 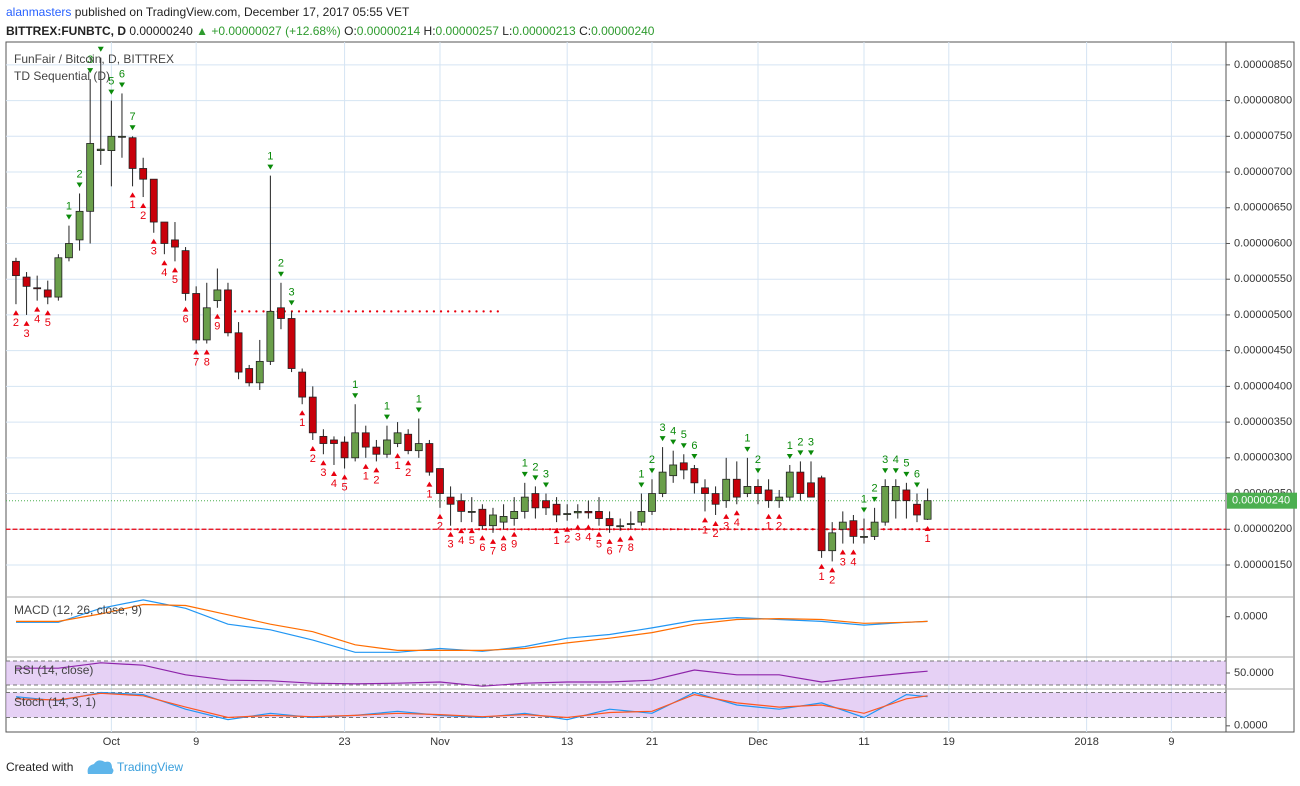 I want to click on y-tick-label: 0.00000300, so click(x=1263, y=458).